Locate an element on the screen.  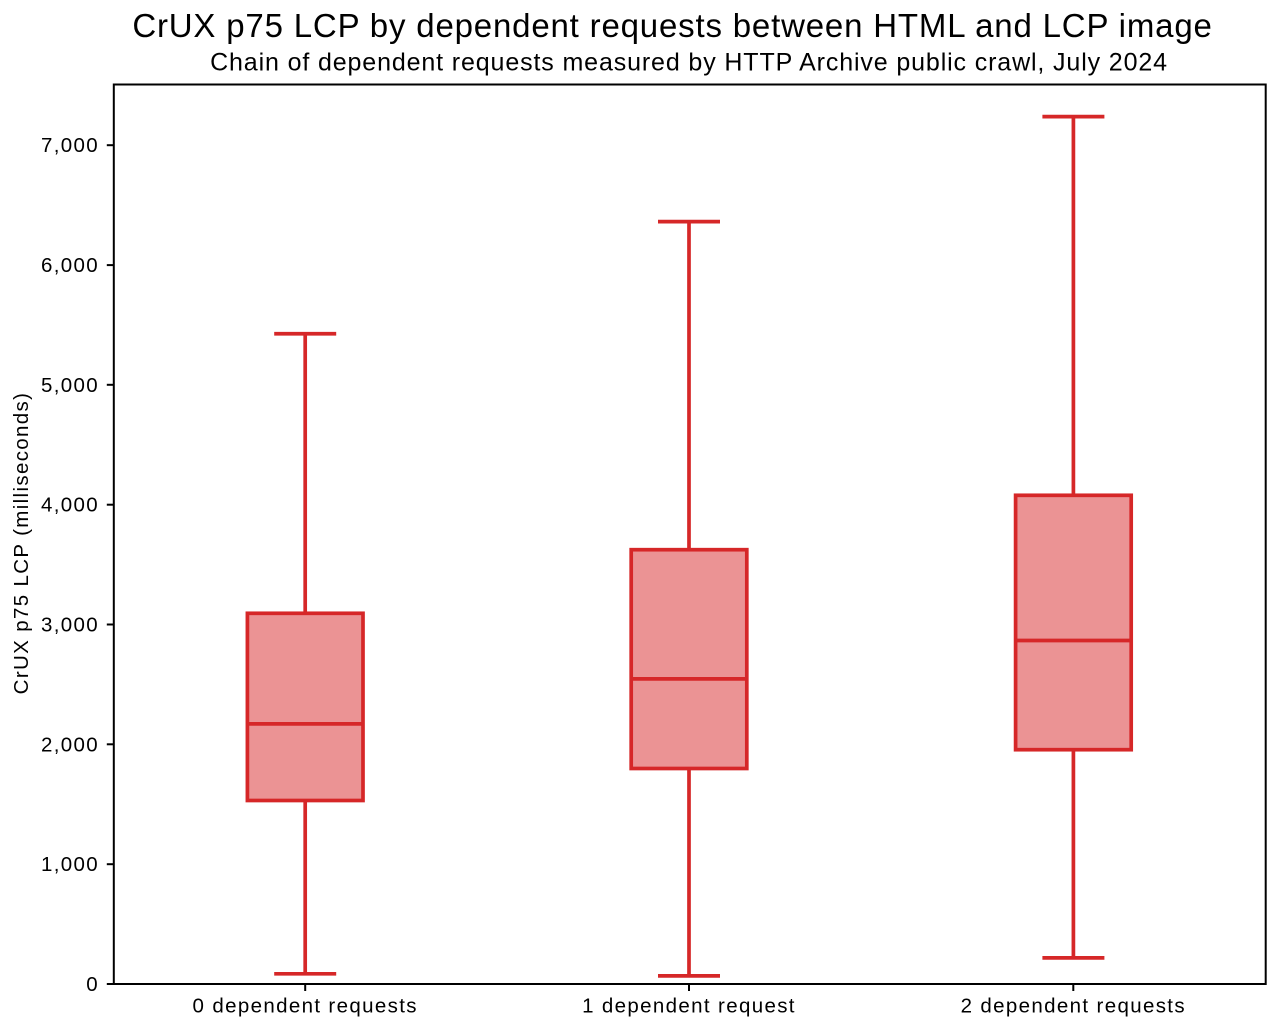
svg-text: 0 dependent requests is located at coordinates (305, 1005).